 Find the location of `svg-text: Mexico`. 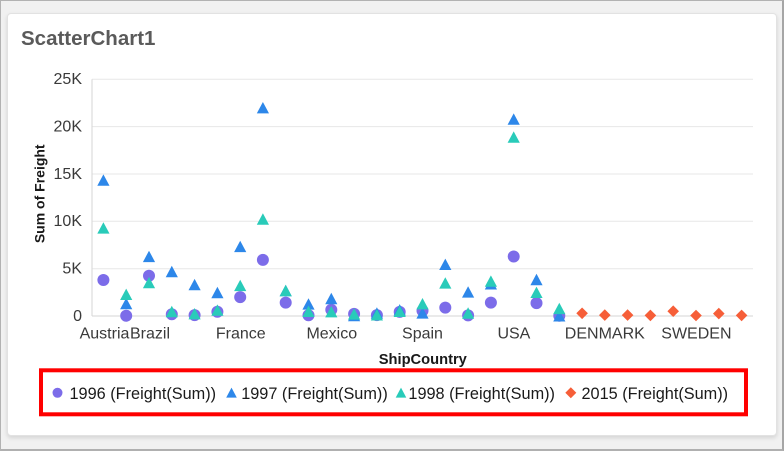

svg-text: Mexico is located at coordinates (331, 334).